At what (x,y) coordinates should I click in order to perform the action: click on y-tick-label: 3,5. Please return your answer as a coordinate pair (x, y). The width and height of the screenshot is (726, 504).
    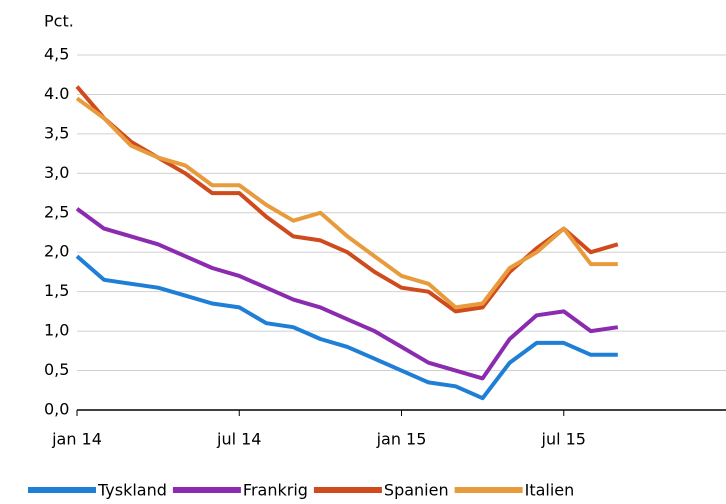
    Looking at the image, I should click on (56, 132).